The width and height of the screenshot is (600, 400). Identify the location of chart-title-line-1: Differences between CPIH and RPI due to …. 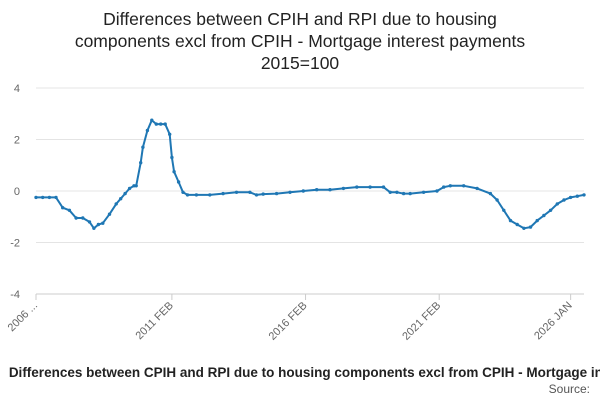
(300, 19).